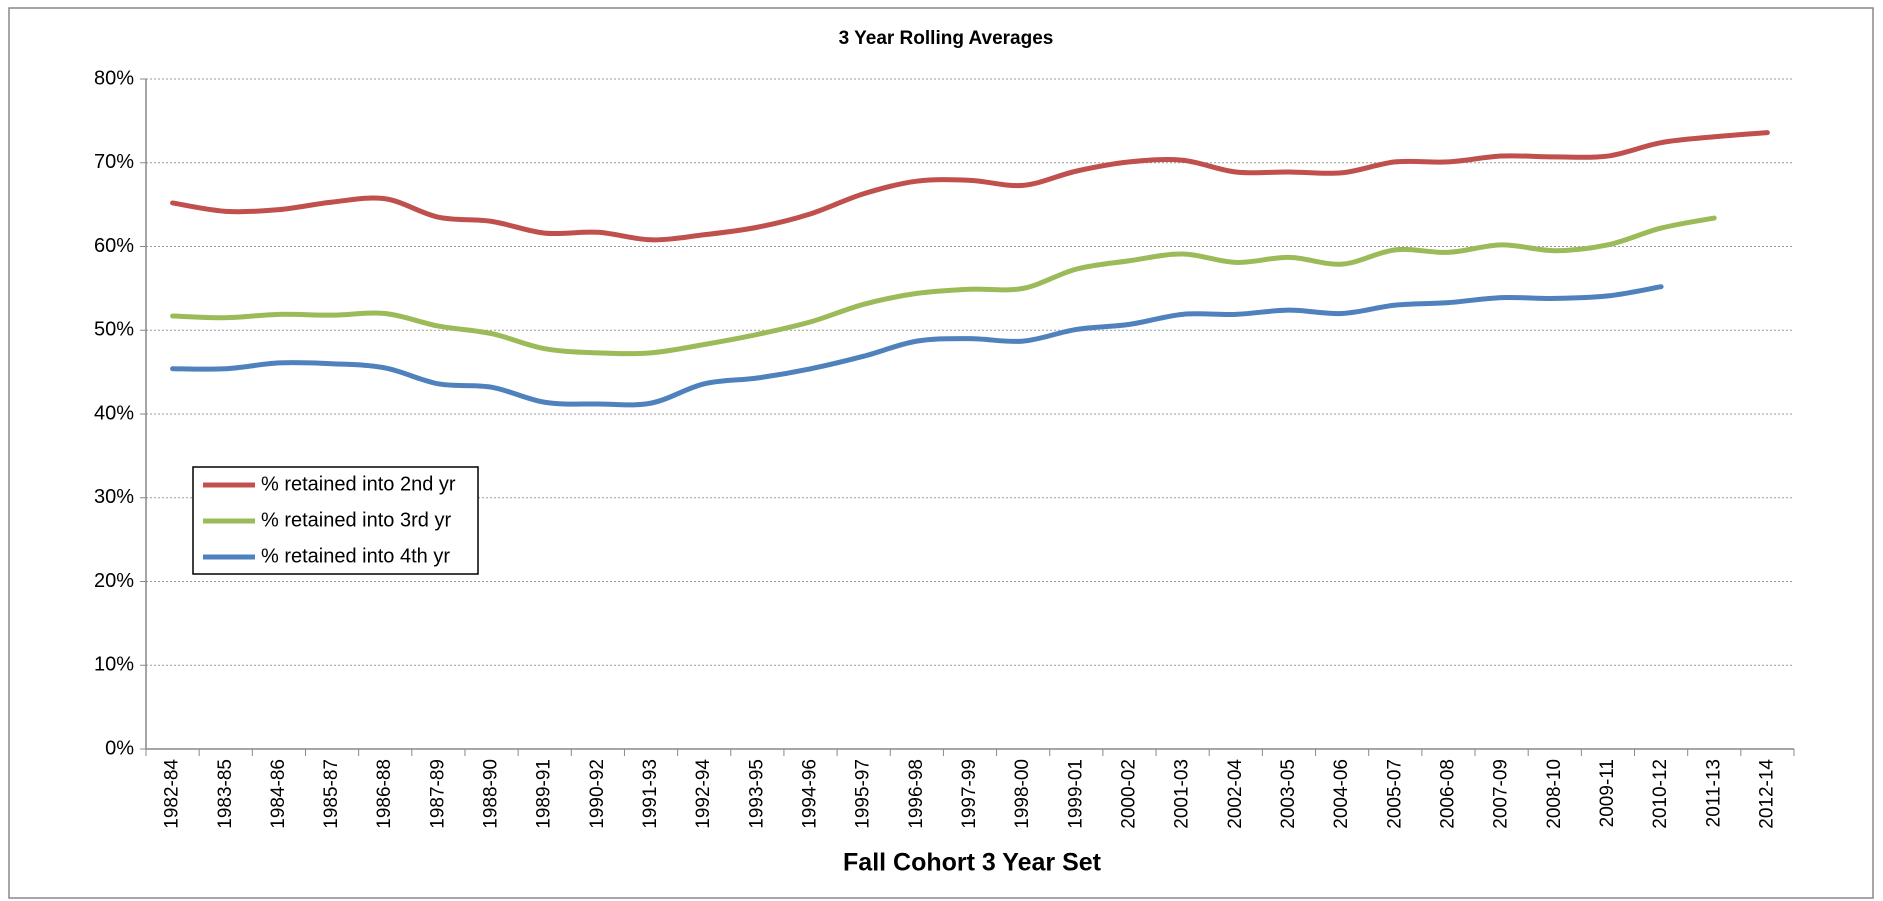 This screenshot has height=901, width=1883. What do you see at coordinates (1128, 794) in the screenshot?
I see `x-tick-label: 2000-02` at bounding box center [1128, 794].